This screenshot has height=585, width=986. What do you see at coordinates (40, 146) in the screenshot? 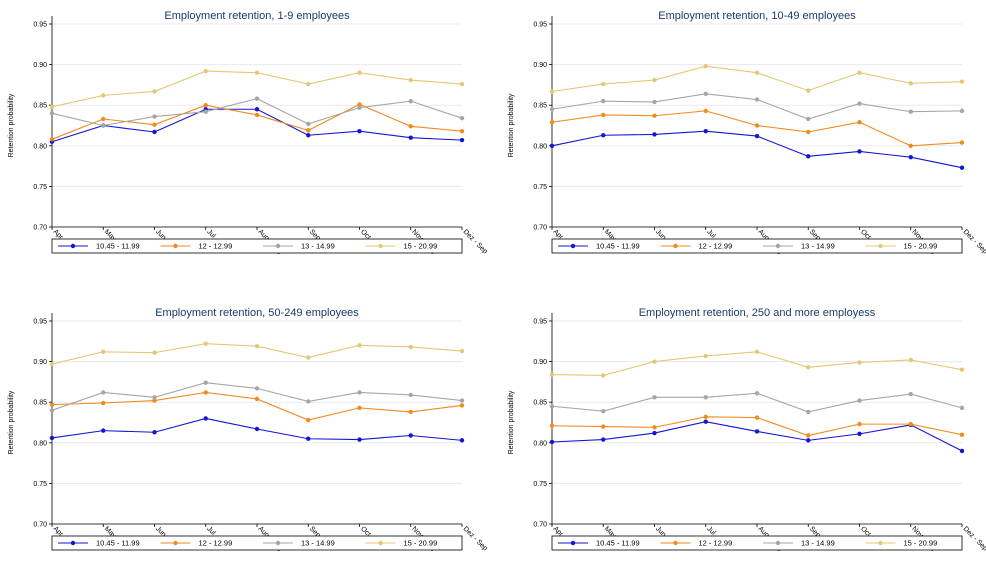
I see `y-tick-label: 0.80` at bounding box center [40, 146].